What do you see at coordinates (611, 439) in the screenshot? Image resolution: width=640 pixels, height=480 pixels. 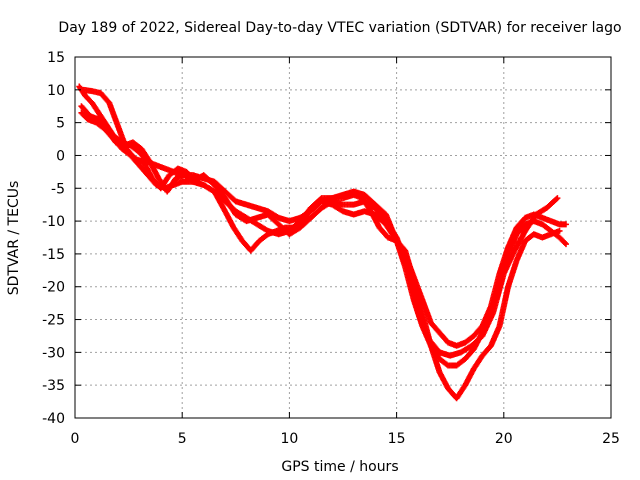 I see `x-tick-label: 25` at bounding box center [611, 439].